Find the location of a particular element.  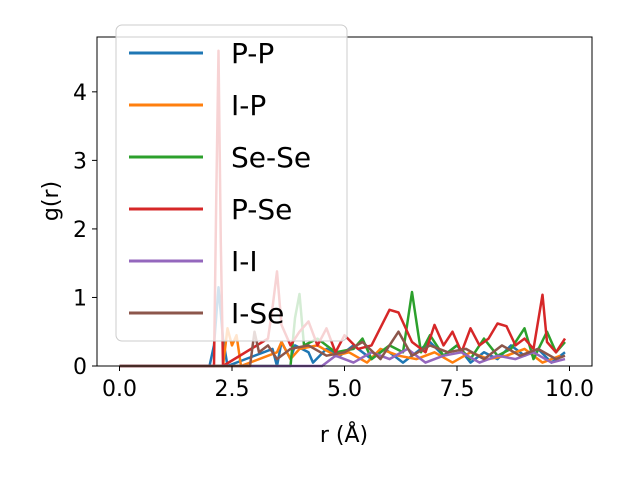

legend-label-i-p: I-P is located at coordinates (248, 105).